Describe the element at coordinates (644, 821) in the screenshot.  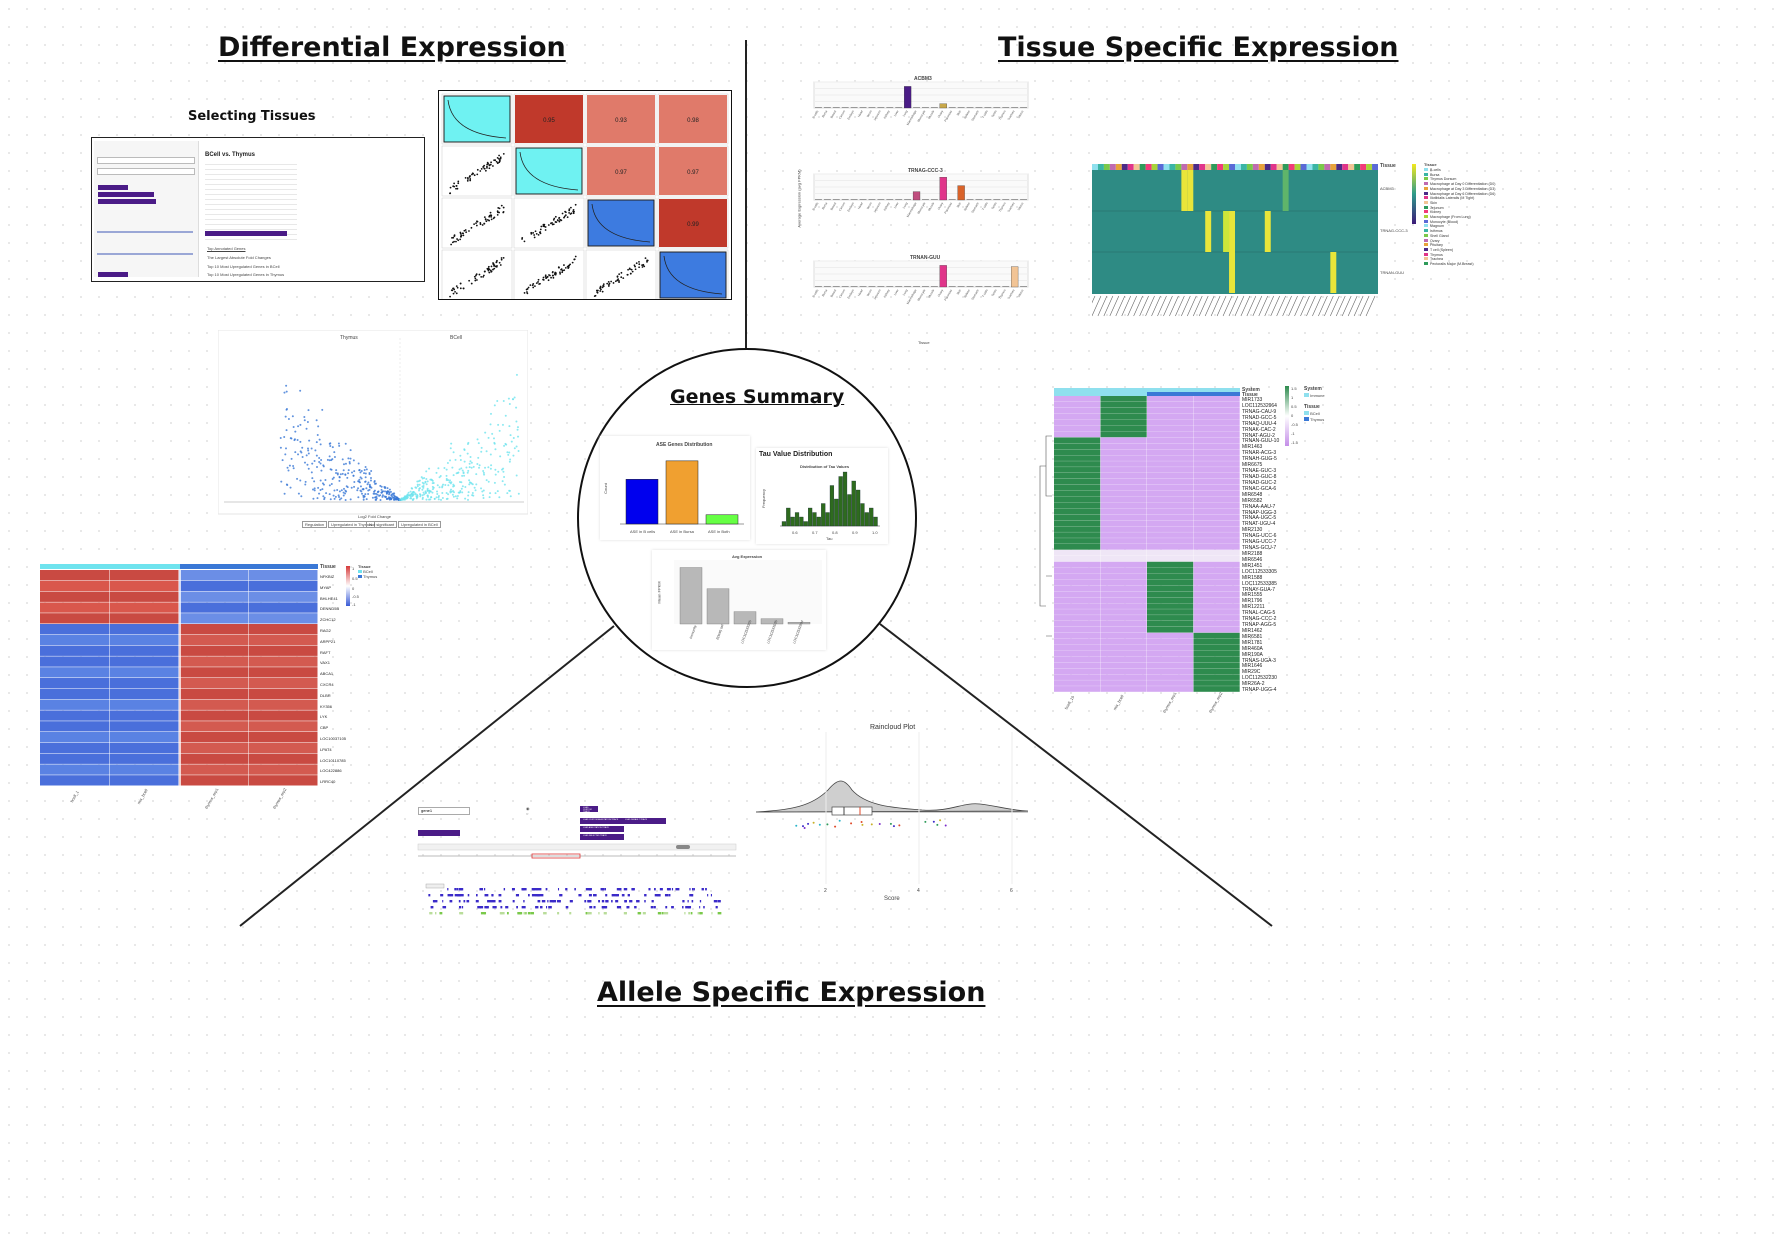
I see `track-button-3: LOAD DEFAULT TRACK` at that location.